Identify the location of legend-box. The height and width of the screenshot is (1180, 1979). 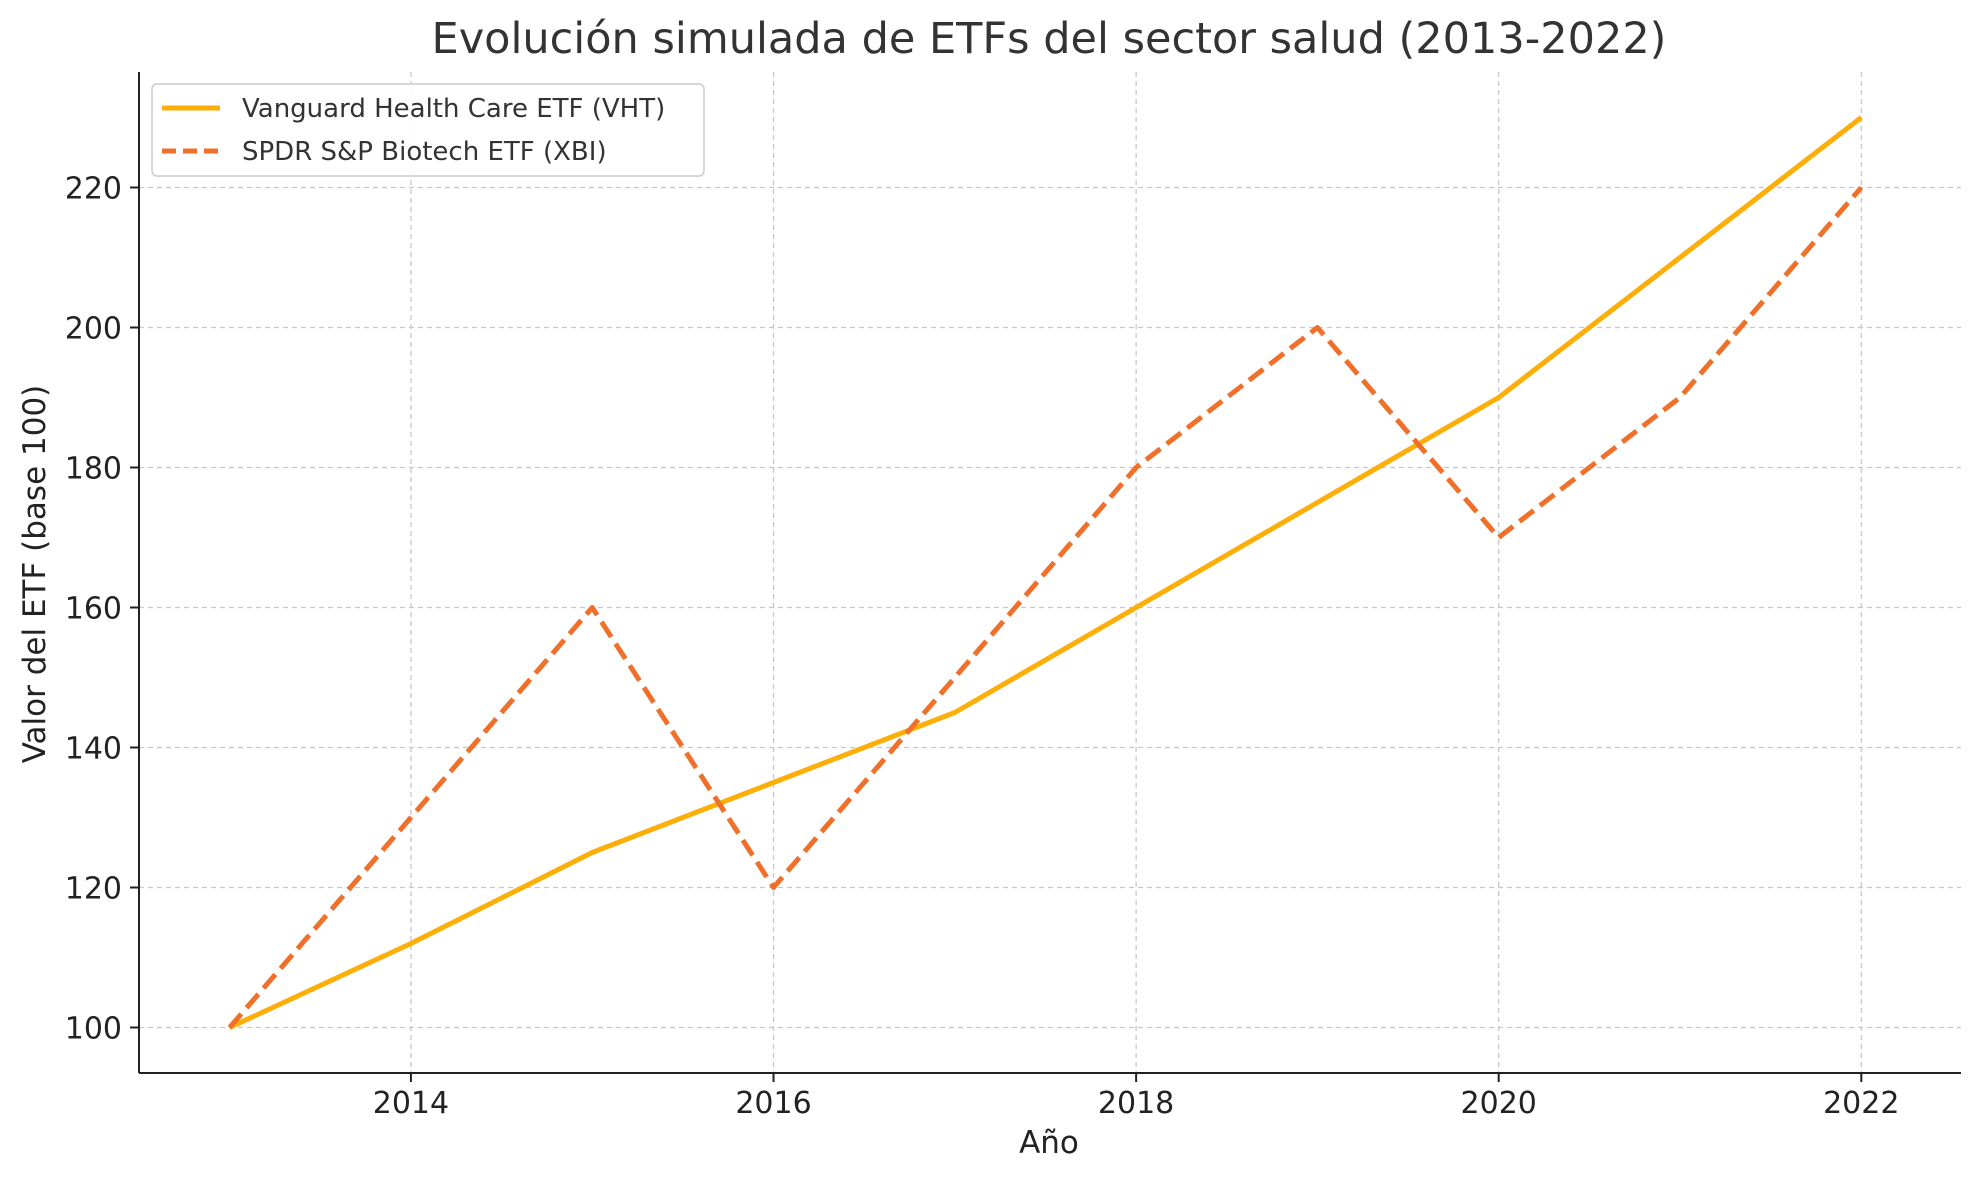
(428, 130).